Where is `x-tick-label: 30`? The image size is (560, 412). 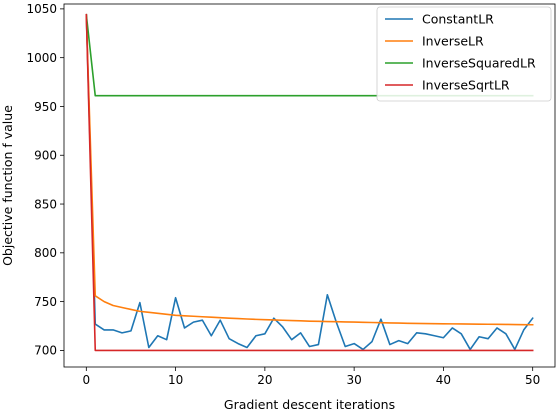 x-tick-label: 30 is located at coordinates (353, 380).